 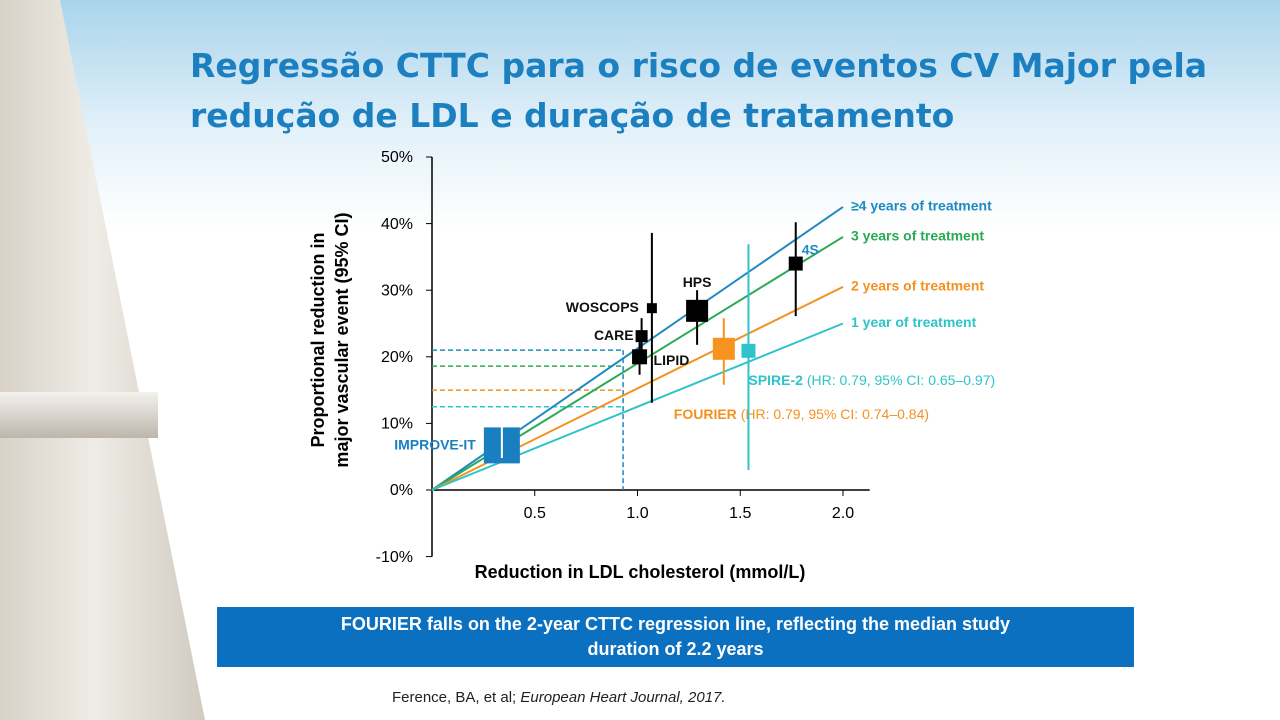 I want to click on point-name: FOURIER, so click(x=705, y=414).